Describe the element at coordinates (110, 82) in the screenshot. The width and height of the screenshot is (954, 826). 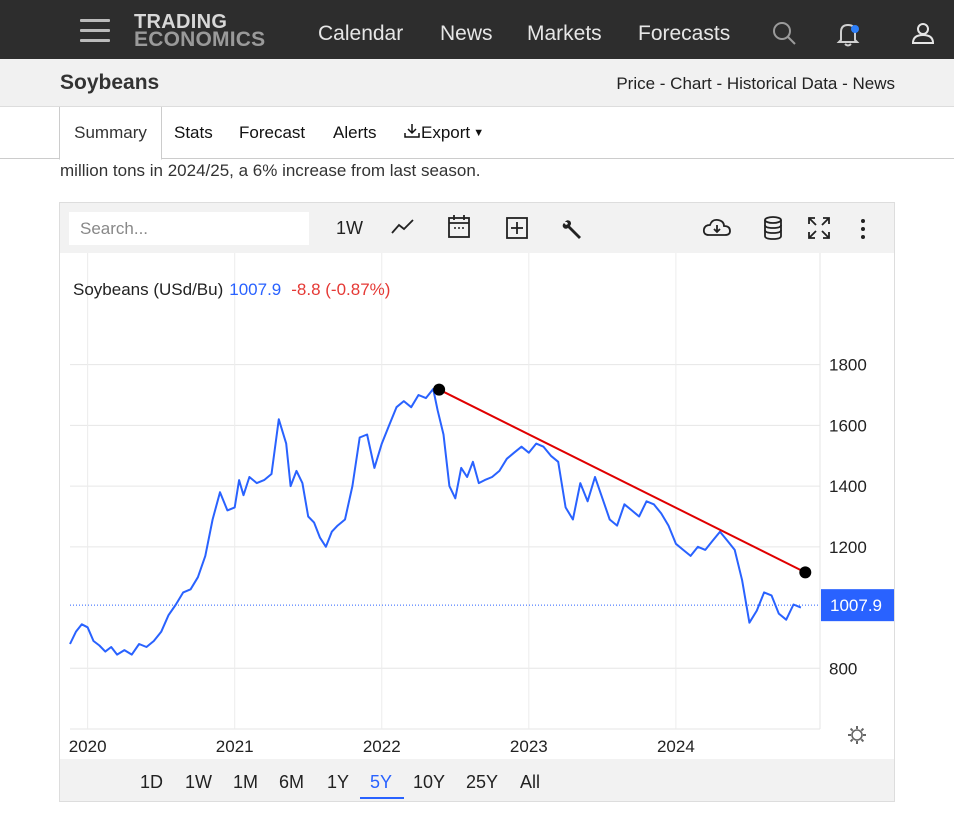
I see `page-title: Soybeans` at that location.